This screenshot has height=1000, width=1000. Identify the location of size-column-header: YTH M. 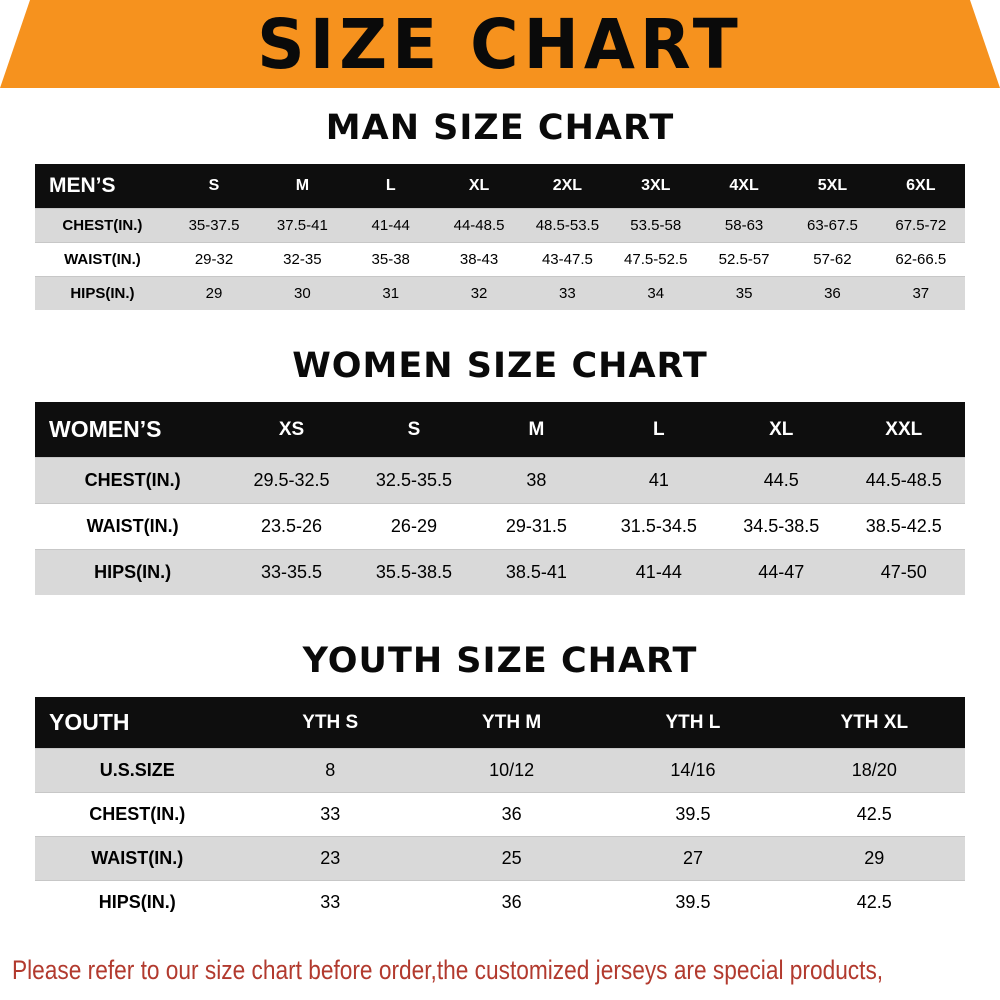
(511, 723).